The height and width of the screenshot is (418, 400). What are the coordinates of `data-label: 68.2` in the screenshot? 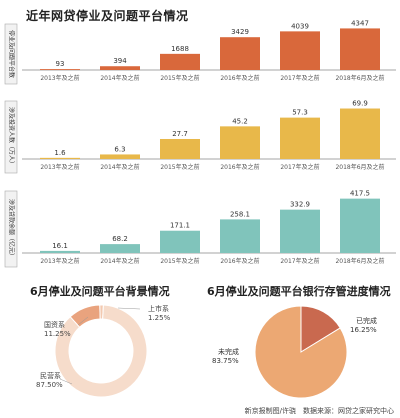 It's located at (120, 239).